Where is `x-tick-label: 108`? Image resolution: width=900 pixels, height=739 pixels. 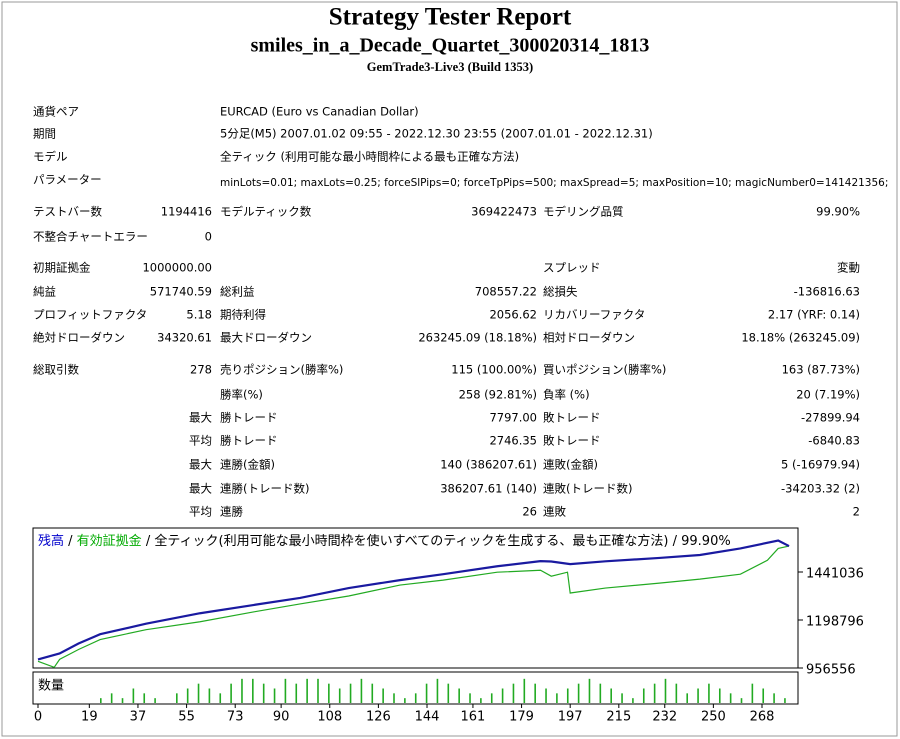
x-tick-label: 108 is located at coordinates (329, 717).